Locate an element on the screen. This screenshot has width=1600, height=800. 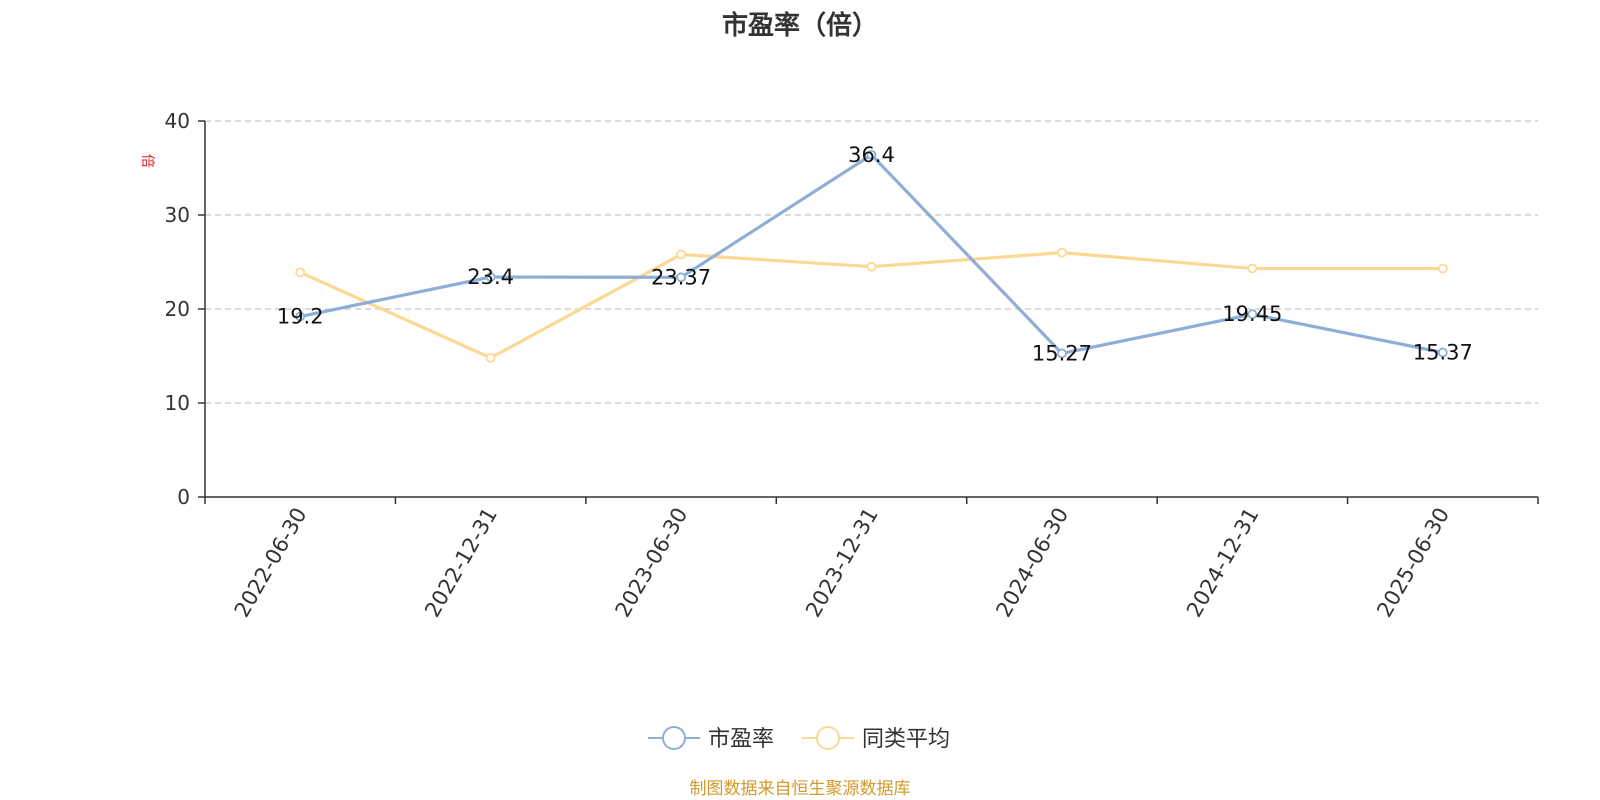
data-label: 15.27 is located at coordinates (1062, 353).